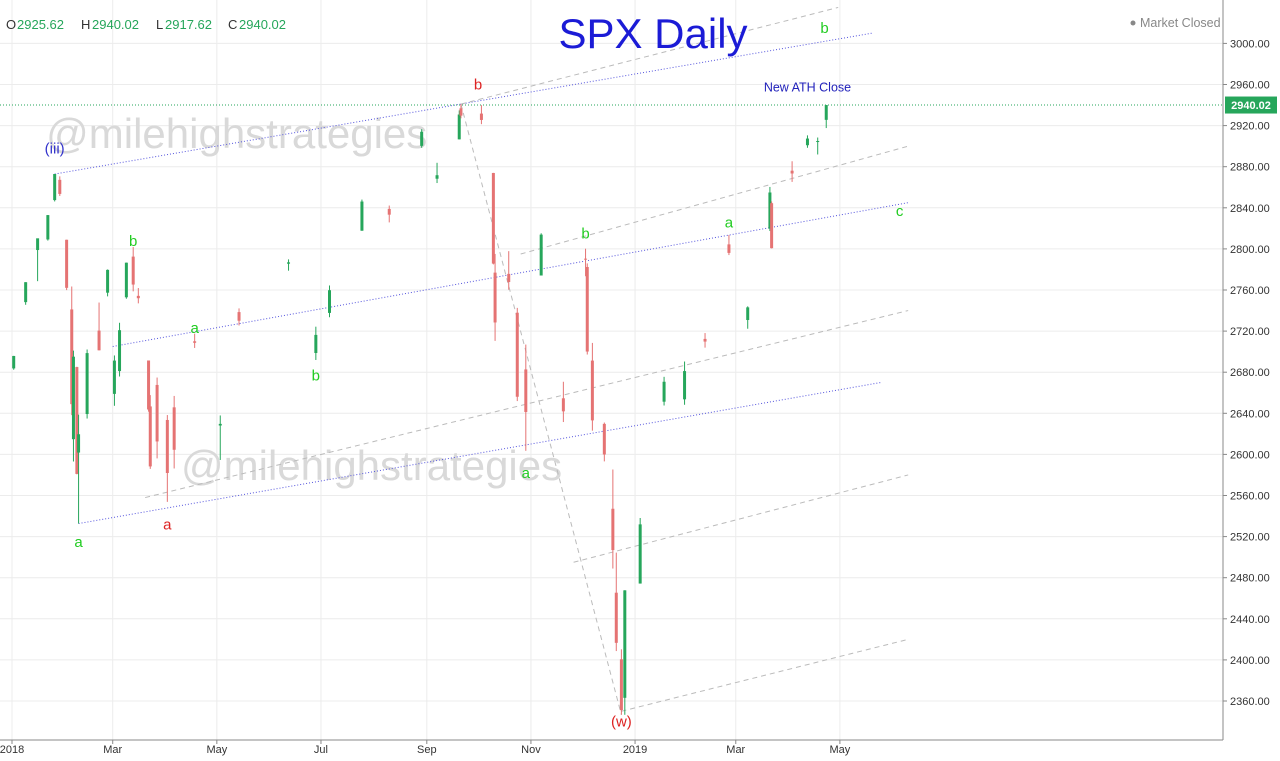 The width and height of the screenshot is (1280, 761). Describe the element at coordinates (427, 750) in the screenshot. I see `time-tick-label: Sep` at that location.